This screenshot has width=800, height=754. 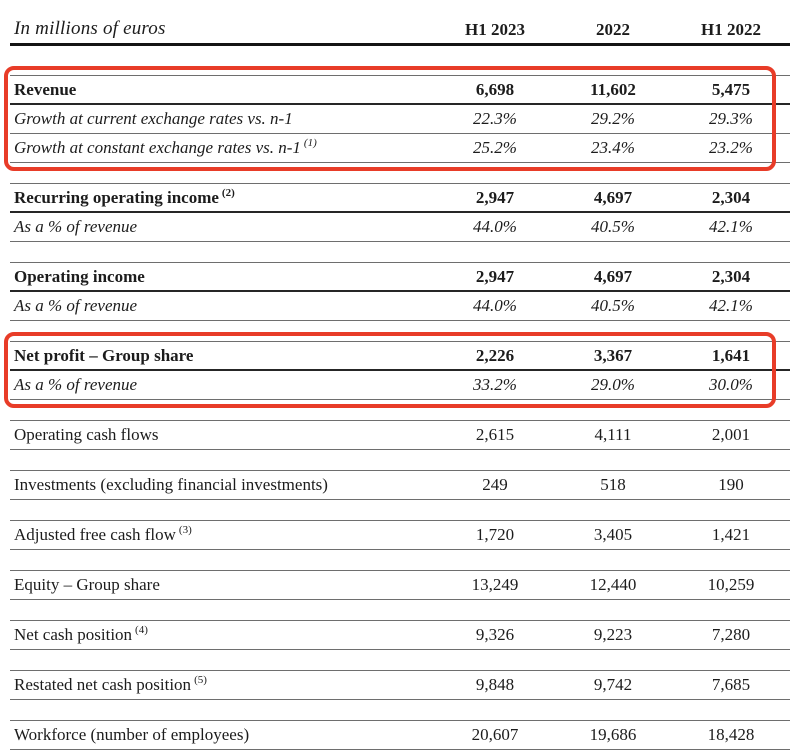 I want to click on column-header-h1-2022: H1 2022, so click(x=731, y=29).